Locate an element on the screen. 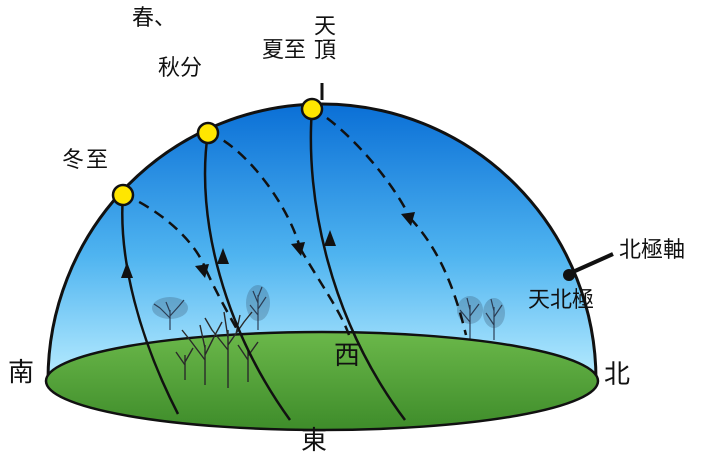 This screenshot has width=702, height=461. label-east: 東 is located at coordinates (314, 441).